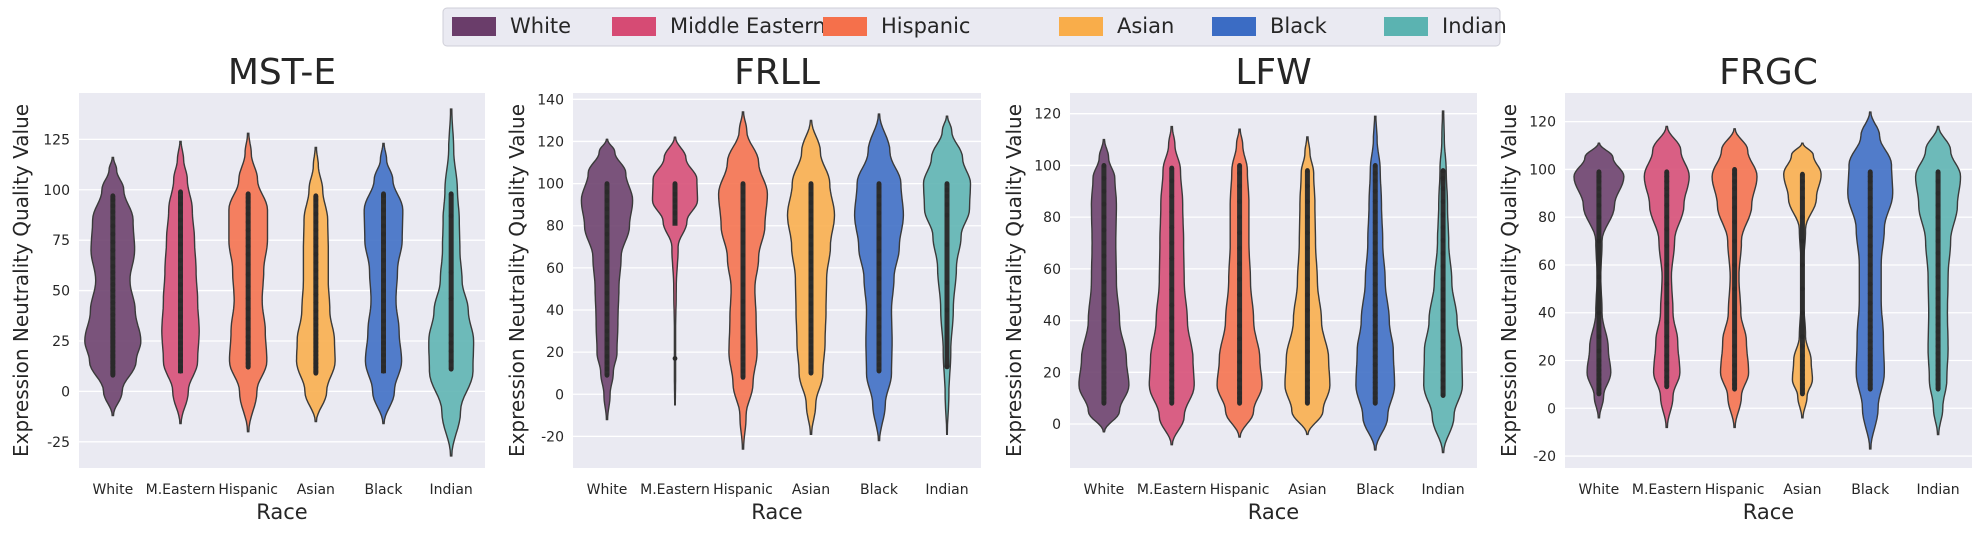  What do you see at coordinates (517, 280) in the screenshot?
I see `y-axis-label: Expression Neutrality Quality Value` at bounding box center [517, 280].